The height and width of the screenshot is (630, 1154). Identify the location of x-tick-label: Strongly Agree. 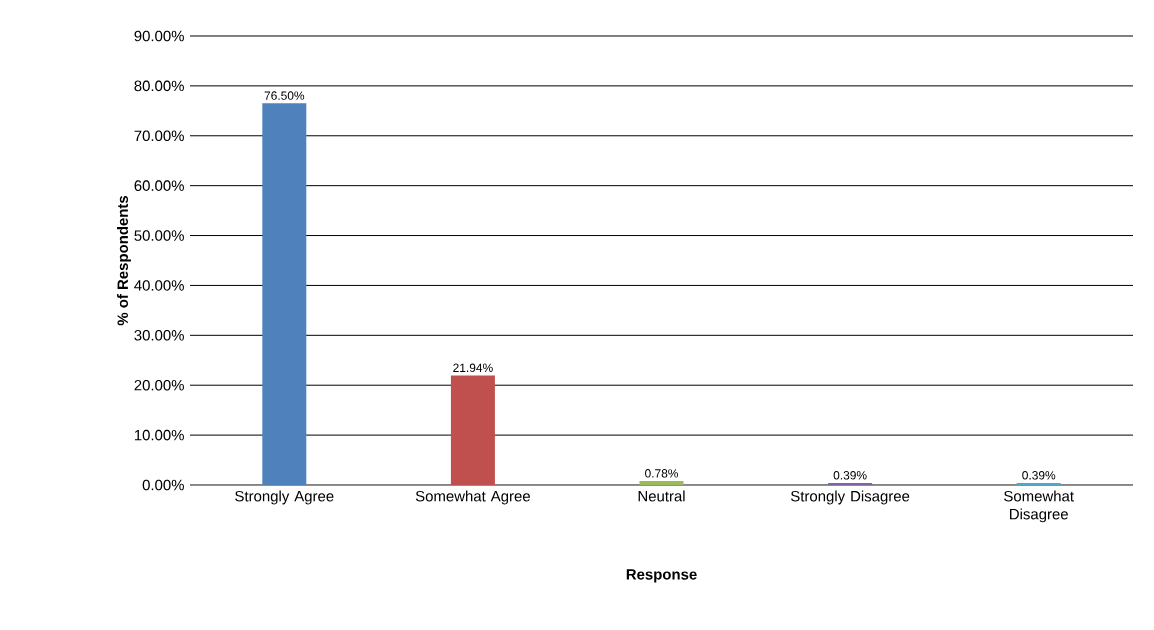
(284, 497).